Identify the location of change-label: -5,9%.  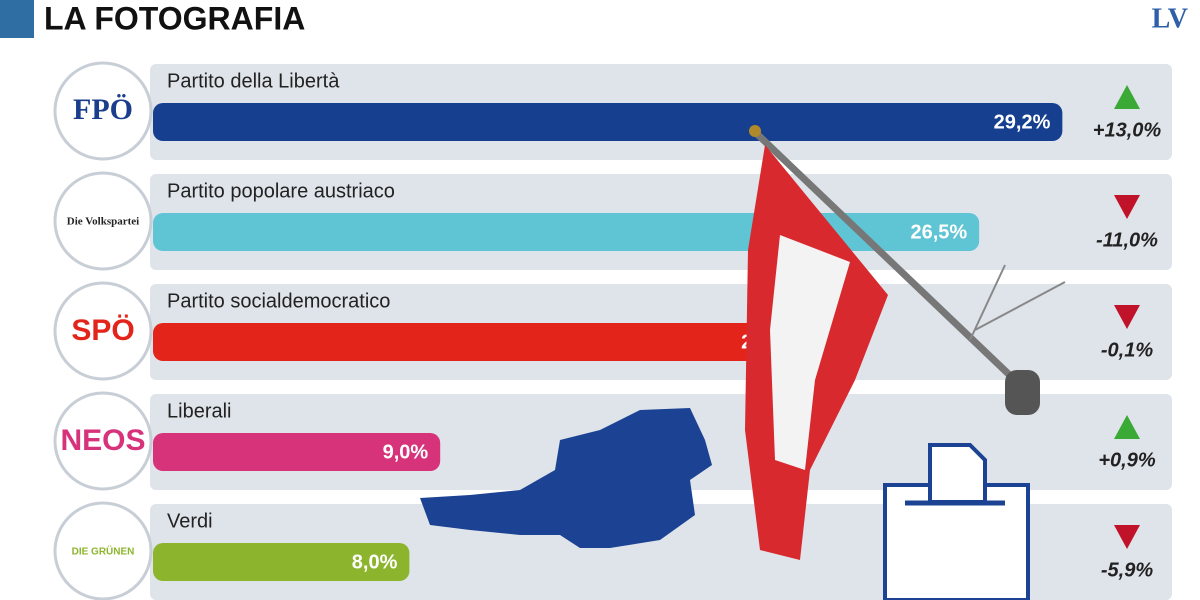
(1127, 570).